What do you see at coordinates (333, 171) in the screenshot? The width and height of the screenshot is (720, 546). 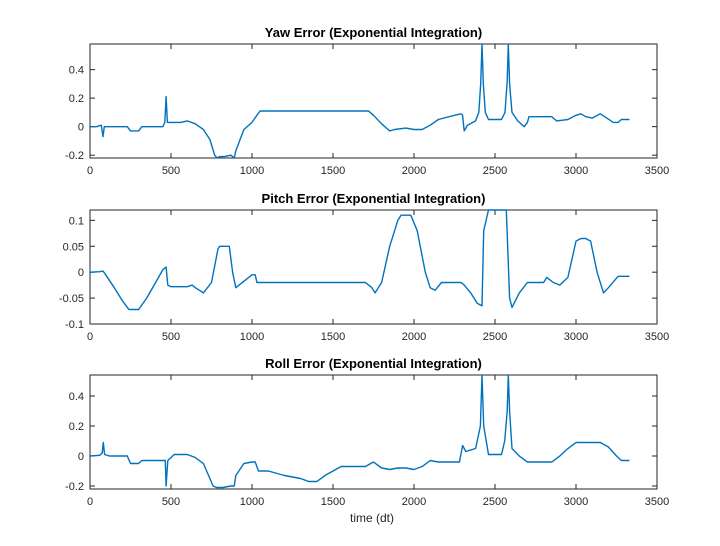 I see `yaw-error-x-tick-label: 1500` at bounding box center [333, 171].